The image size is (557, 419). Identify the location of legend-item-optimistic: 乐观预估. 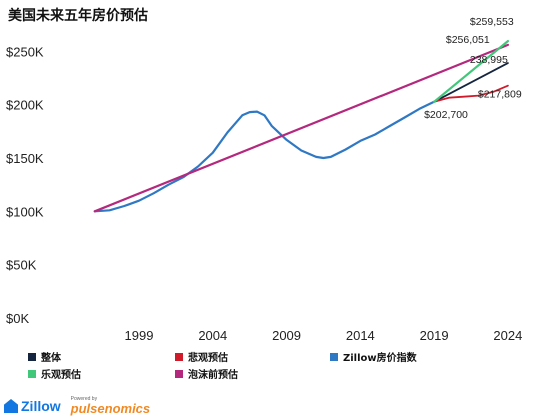
(54, 373).